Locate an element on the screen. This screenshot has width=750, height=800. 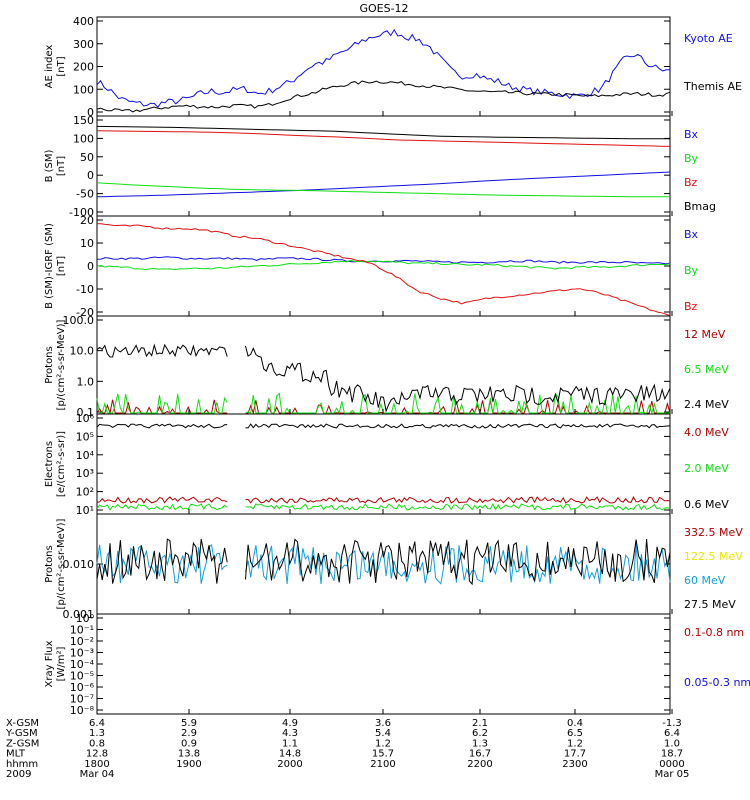
y-tick-label: 10⁻² is located at coordinates (82, 641).